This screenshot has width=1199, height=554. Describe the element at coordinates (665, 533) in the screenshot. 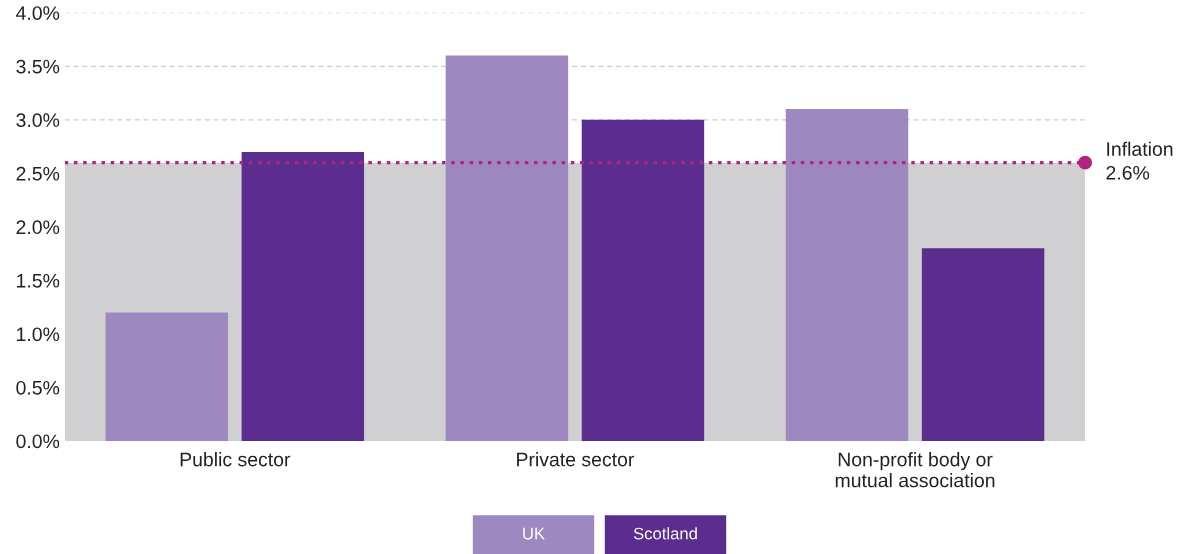

I see `text: Scotland` at that location.